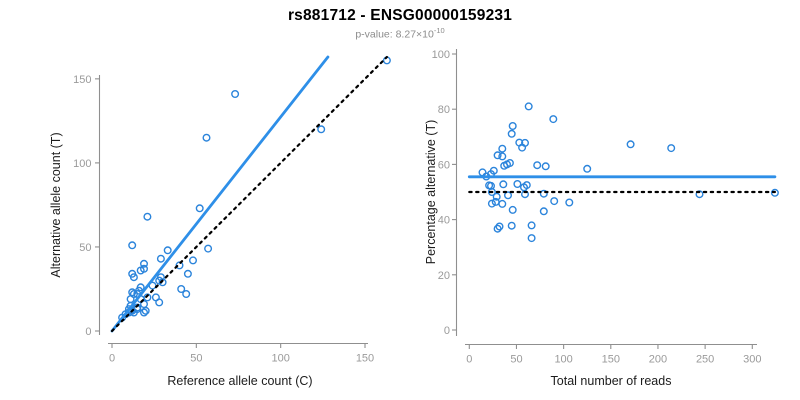 Image resolution: width=800 pixels, height=400 pixels. Describe the element at coordinates (85, 248) in the screenshot. I see `y-tick-label: 50` at that location.